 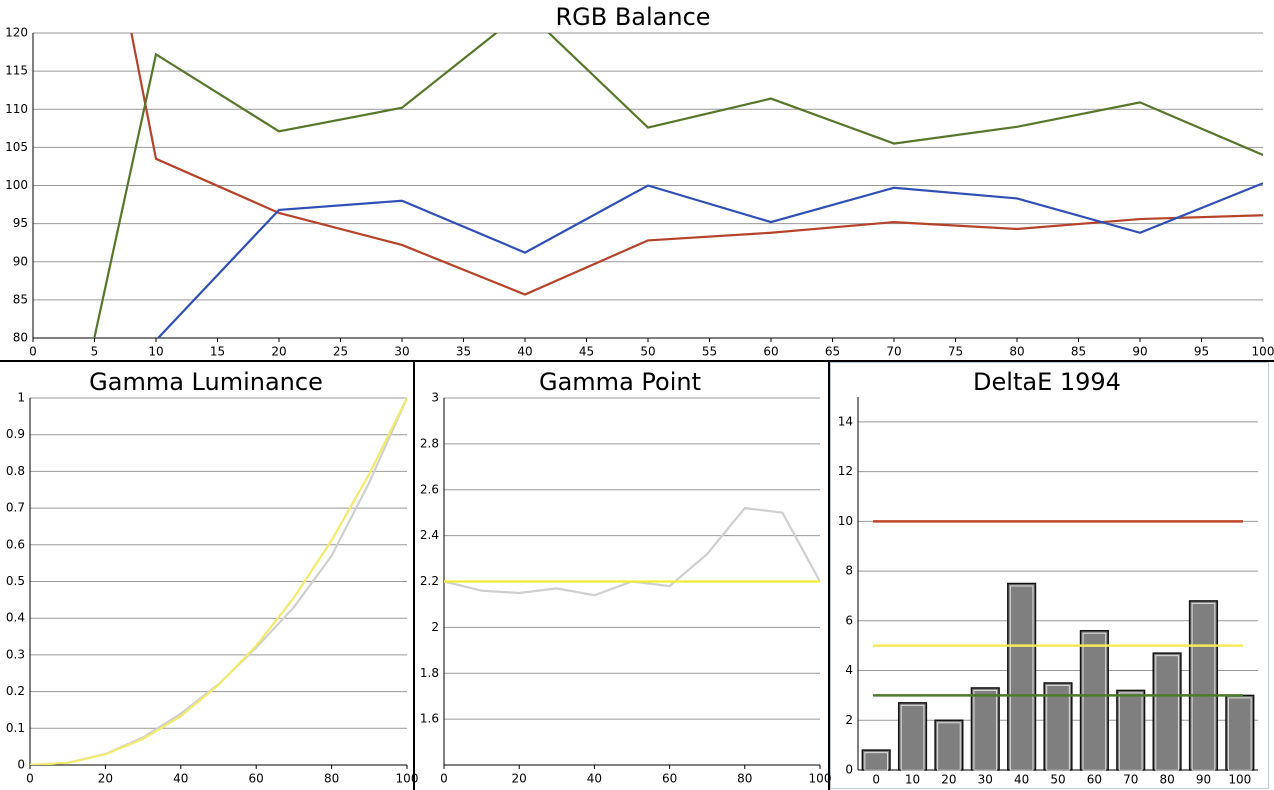 I want to click on y-tick-label: 2, so click(x=435, y=627).